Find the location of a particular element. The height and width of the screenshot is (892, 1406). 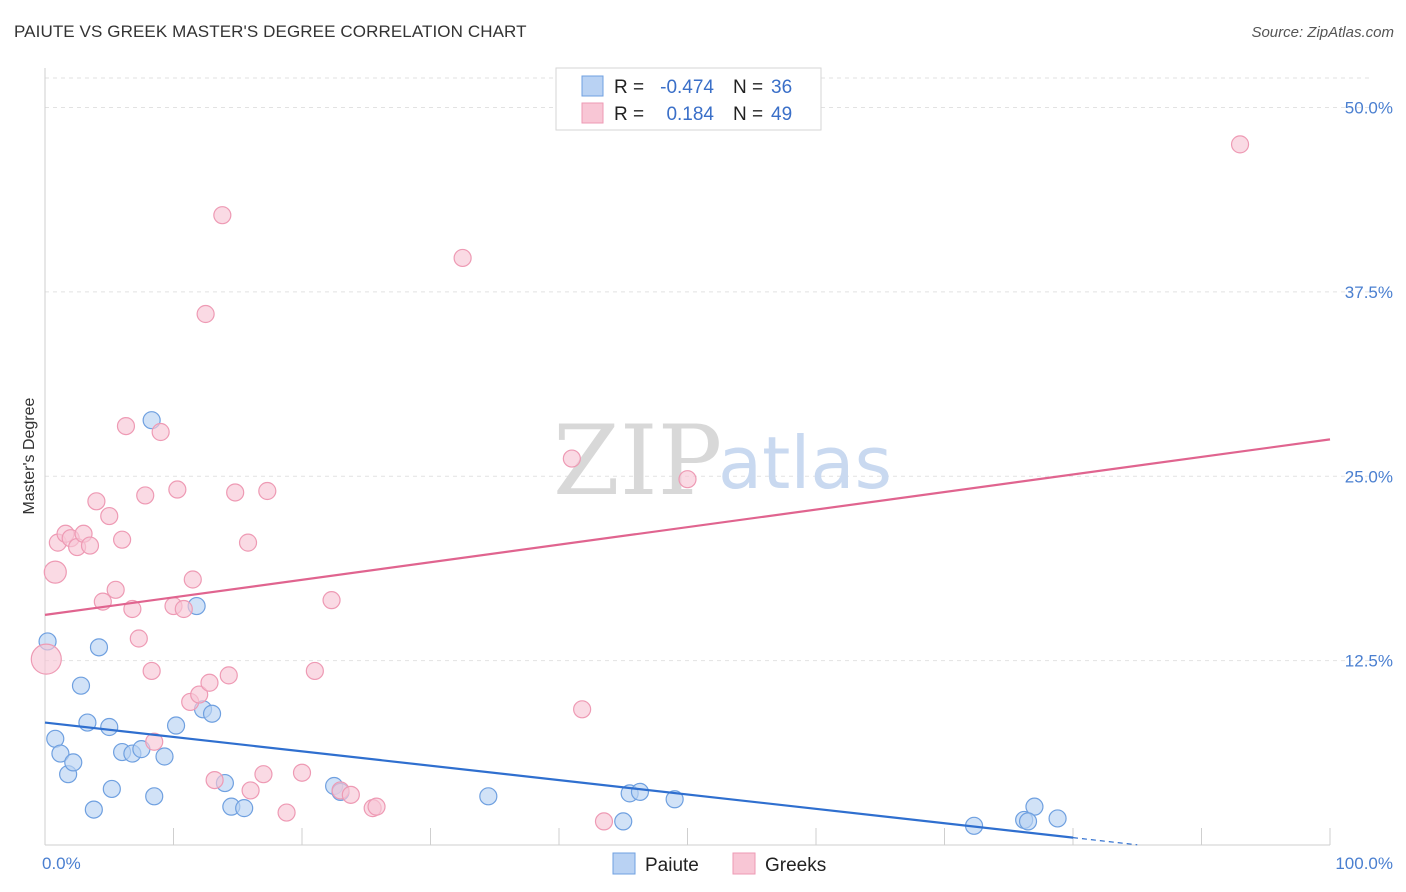

legend-r-value-greeks: 0.184 is located at coordinates (690, 114).